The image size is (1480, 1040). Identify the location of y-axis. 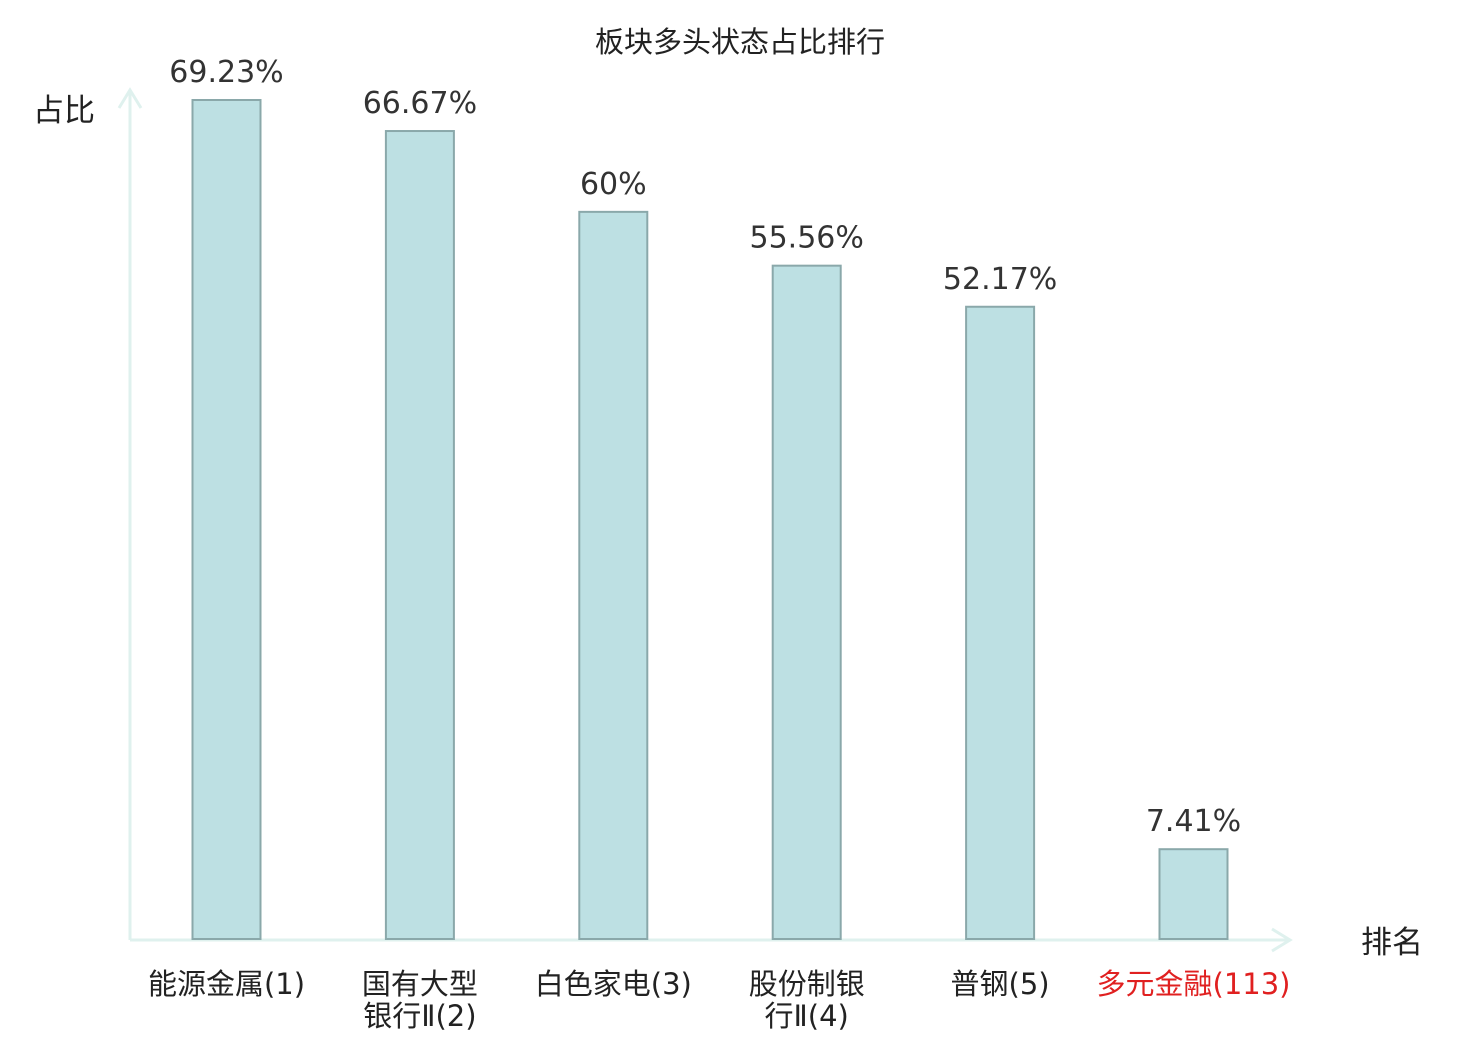
(130, 513).